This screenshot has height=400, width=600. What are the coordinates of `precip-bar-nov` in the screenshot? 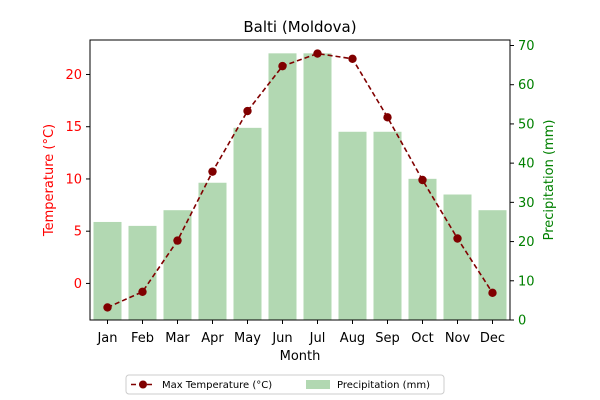 It's located at (457, 257).